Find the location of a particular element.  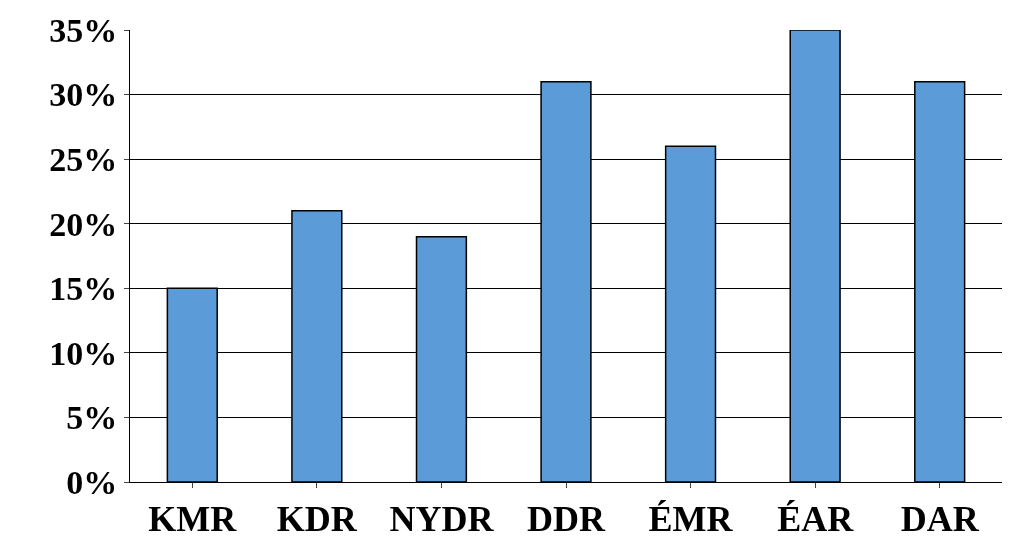

y-tick-label: 0% is located at coordinates (92, 482).